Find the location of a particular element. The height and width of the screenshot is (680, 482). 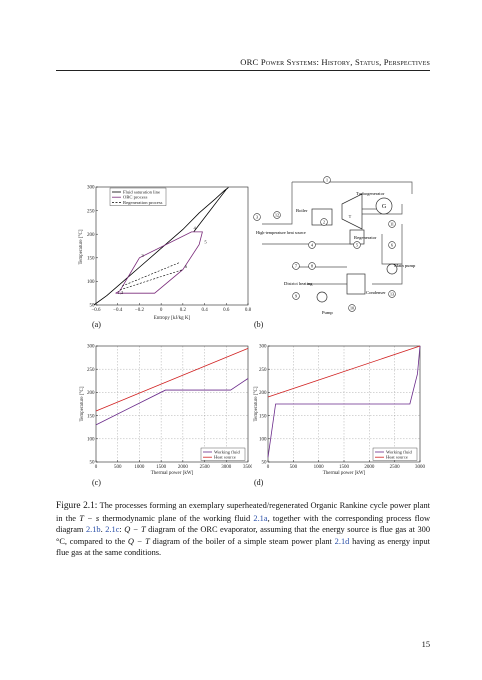

state-point-label: 5 is located at coordinates (205, 242).